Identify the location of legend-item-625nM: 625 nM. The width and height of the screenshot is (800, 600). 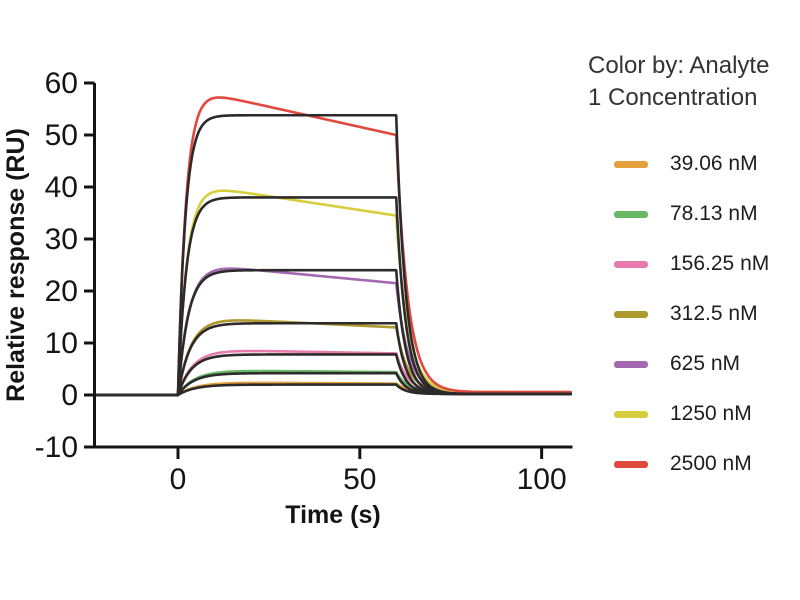
(694, 364).